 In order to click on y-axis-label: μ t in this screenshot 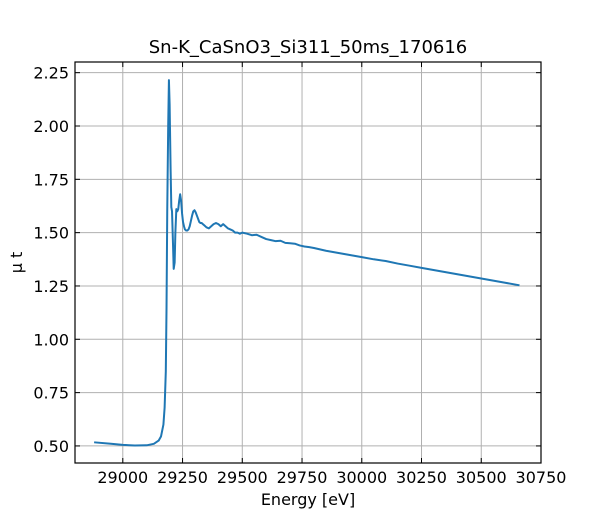, I will do `click(16, 263)`.